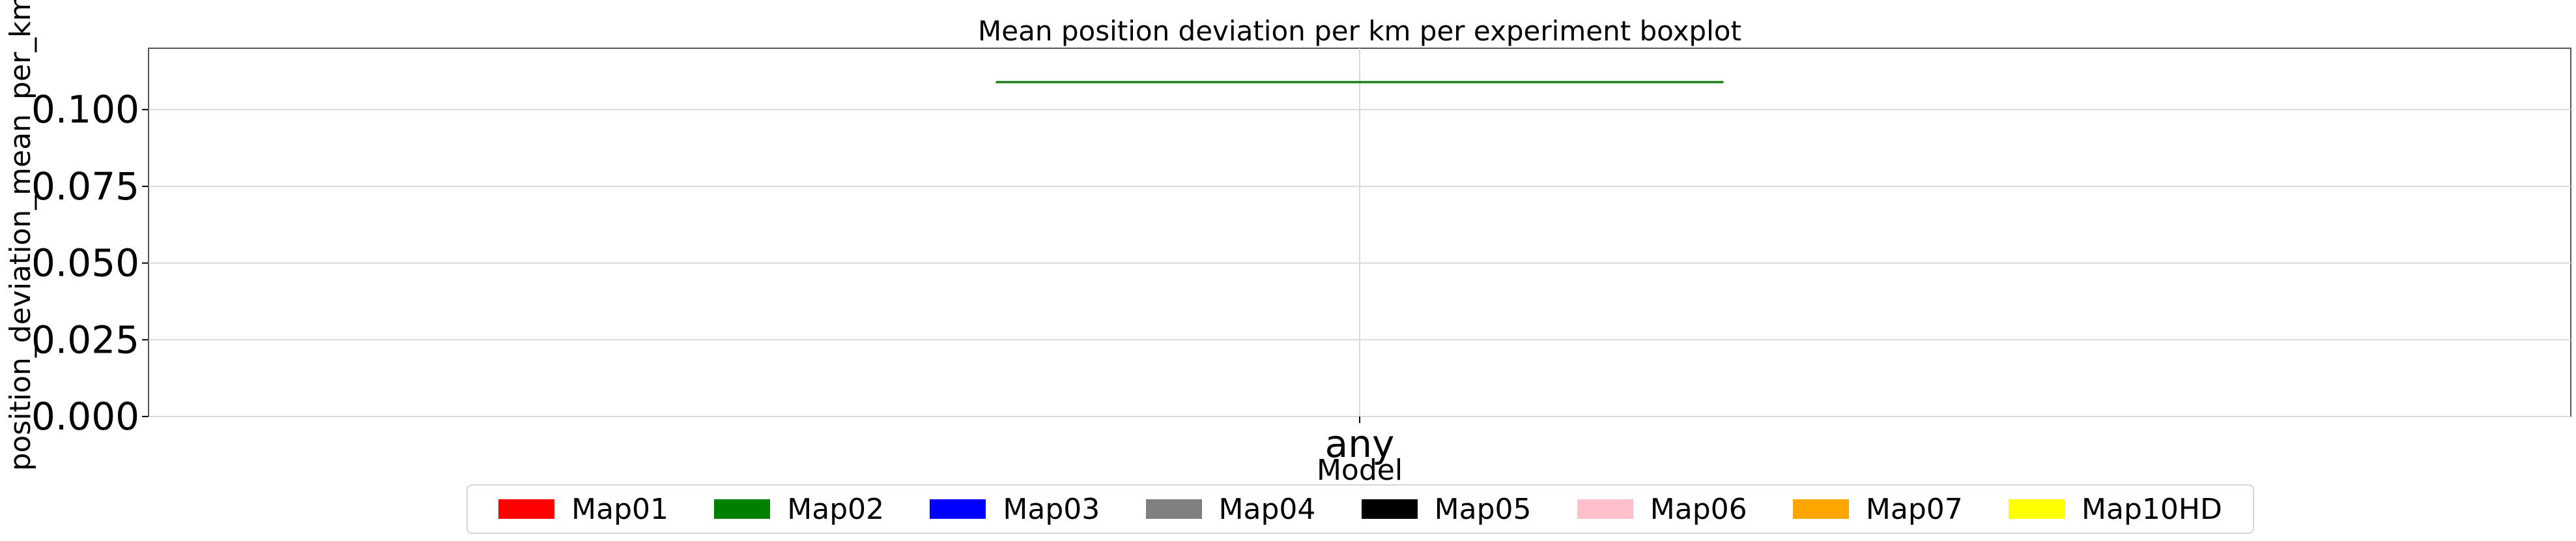  I want to click on legend-label: Map07, so click(1914, 509).